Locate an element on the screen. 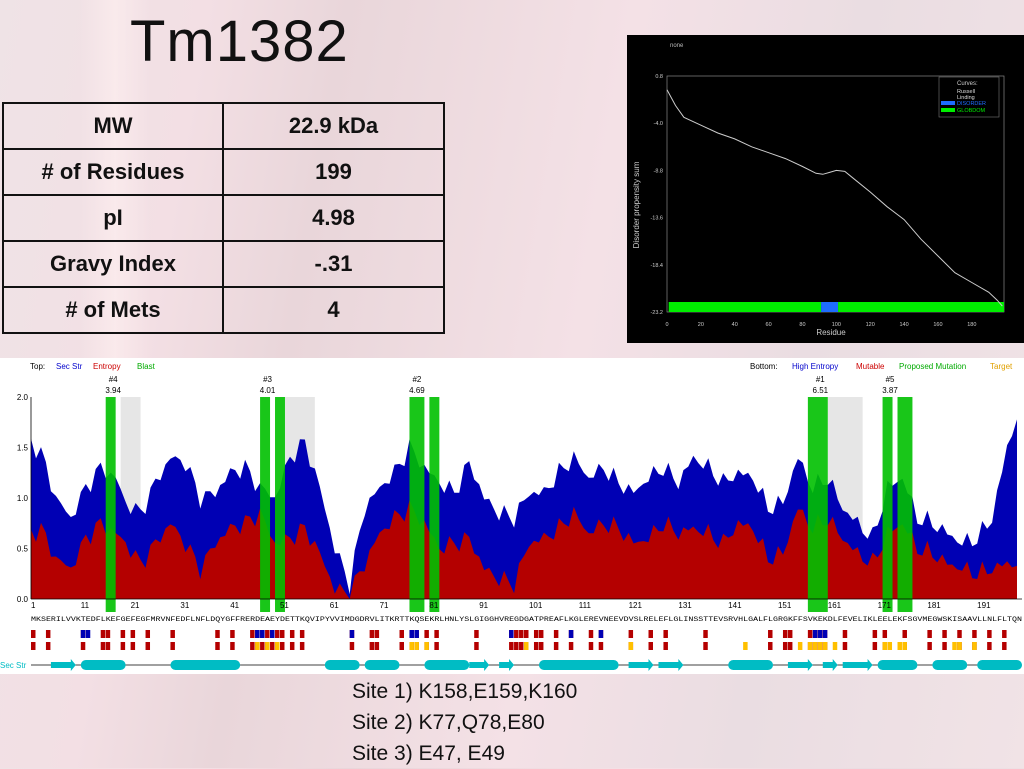 This screenshot has width=1024, height=769. disorder-legend-linding: Linding is located at coordinates (966, 98).